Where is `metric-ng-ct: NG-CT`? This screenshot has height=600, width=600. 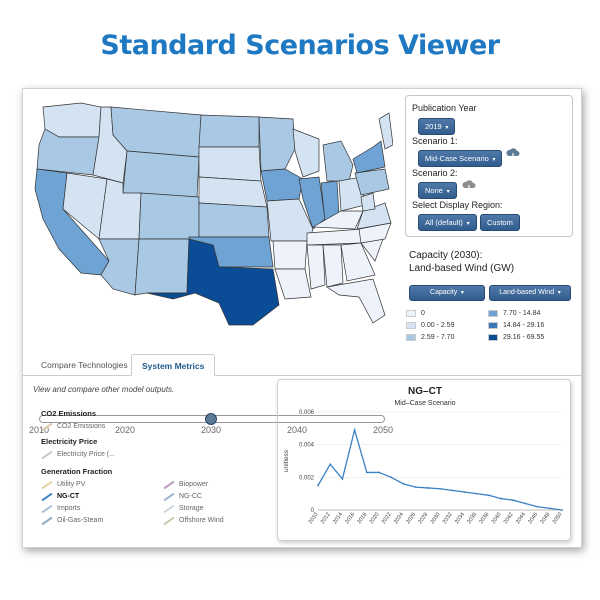 metric-ng-ct: NG-CT is located at coordinates (60, 496).